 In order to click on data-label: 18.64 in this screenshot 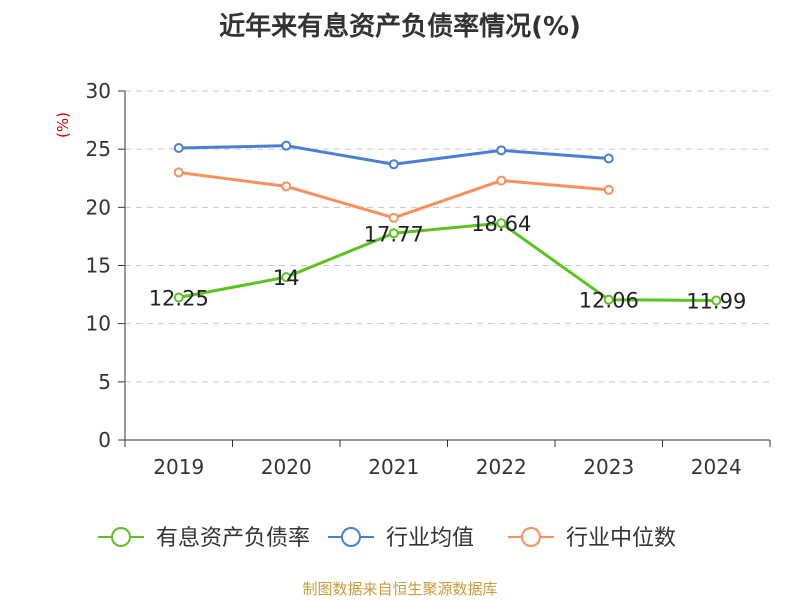, I will do `click(501, 224)`.